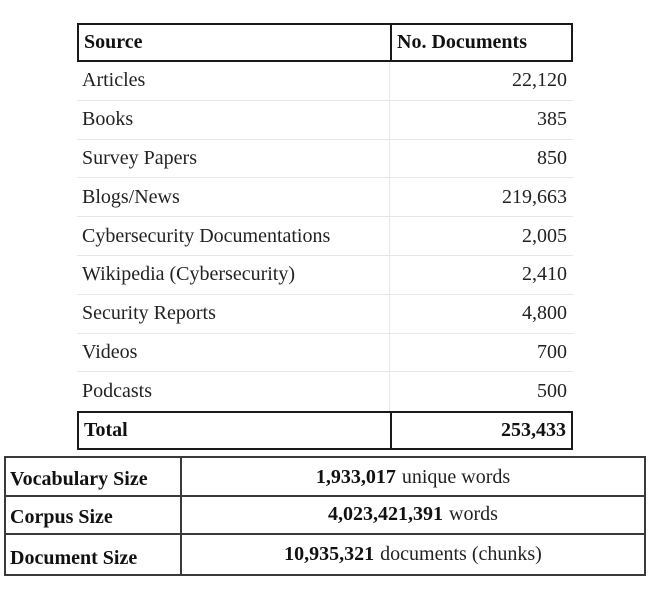 This screenshot has width=661, height=595. What do you see at coordinates (533, 430) in the screenshot?
I see `total-count: 253,433` at bounding box center [533, 430].